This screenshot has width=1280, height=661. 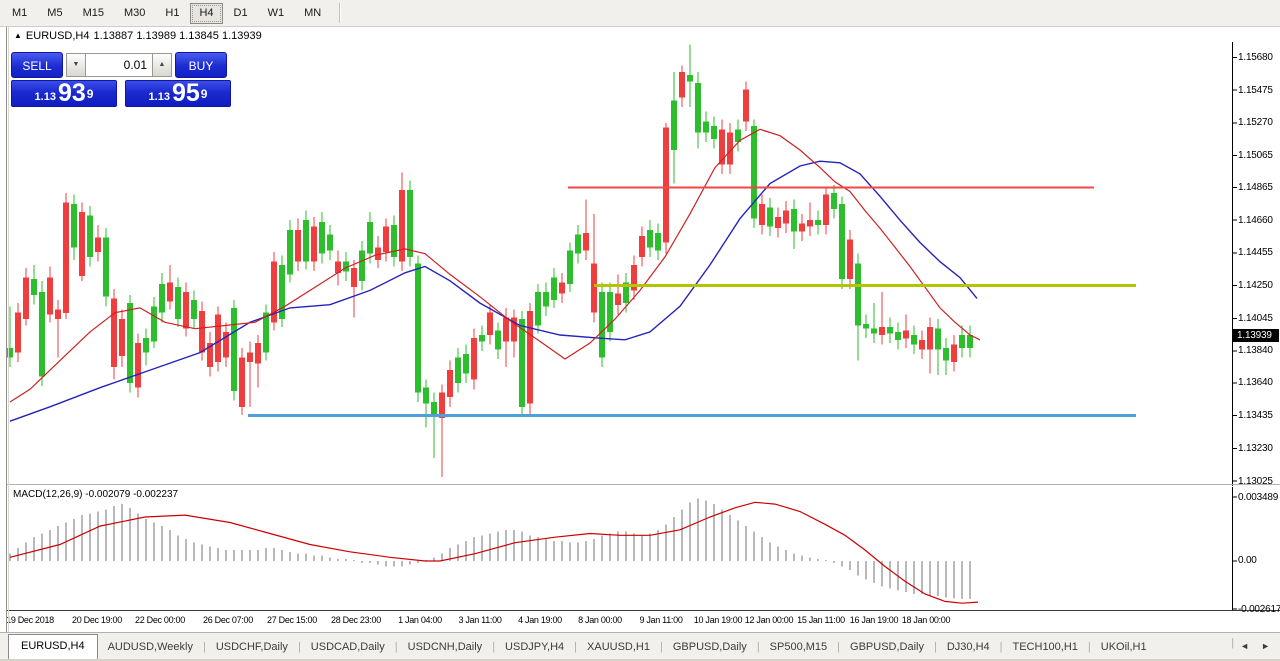 I want to click on chart-tab-usdcnh-daily: USDCNH,Daily, so click(x=445, y=647).